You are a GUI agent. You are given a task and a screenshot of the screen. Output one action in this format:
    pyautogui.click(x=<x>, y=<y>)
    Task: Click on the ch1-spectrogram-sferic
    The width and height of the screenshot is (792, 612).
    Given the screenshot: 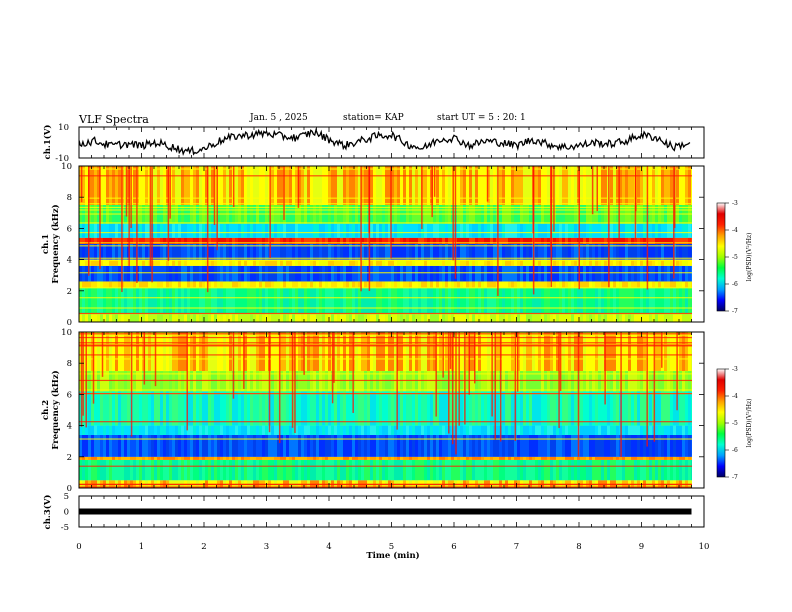 What is the action you would take?
    pyautogui.click(x=609, y=227)
    